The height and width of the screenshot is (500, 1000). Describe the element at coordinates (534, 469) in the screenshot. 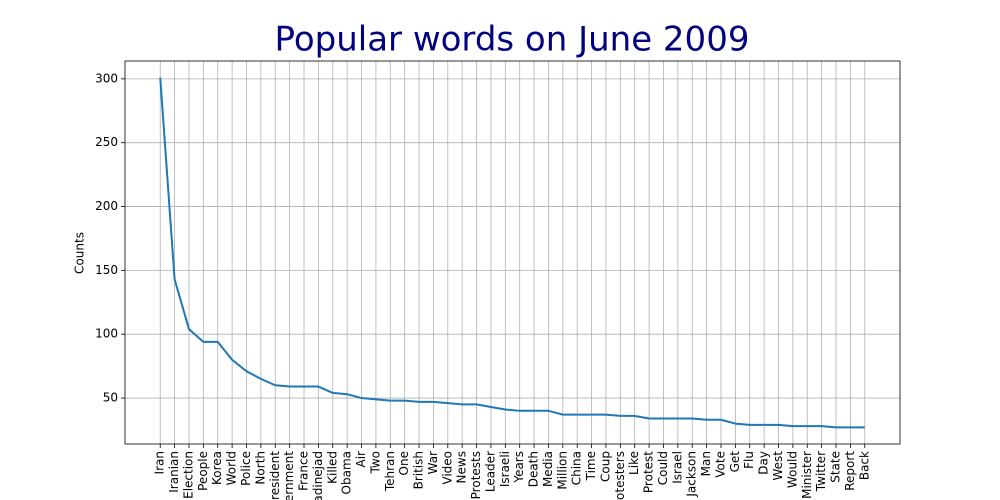

I see `x-tick-label: Death` at that location.